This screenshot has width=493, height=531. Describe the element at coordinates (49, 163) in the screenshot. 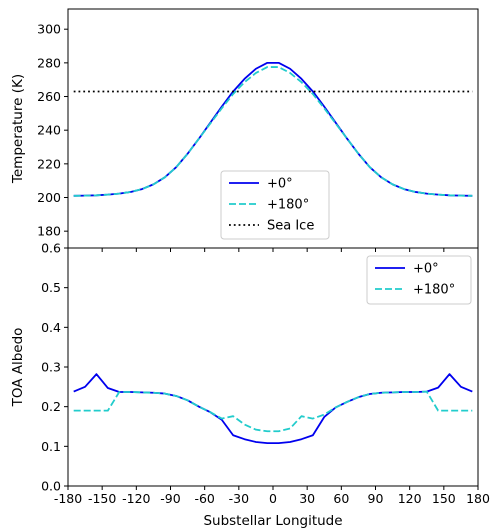

I see `y-tick-label: 220` at that location.